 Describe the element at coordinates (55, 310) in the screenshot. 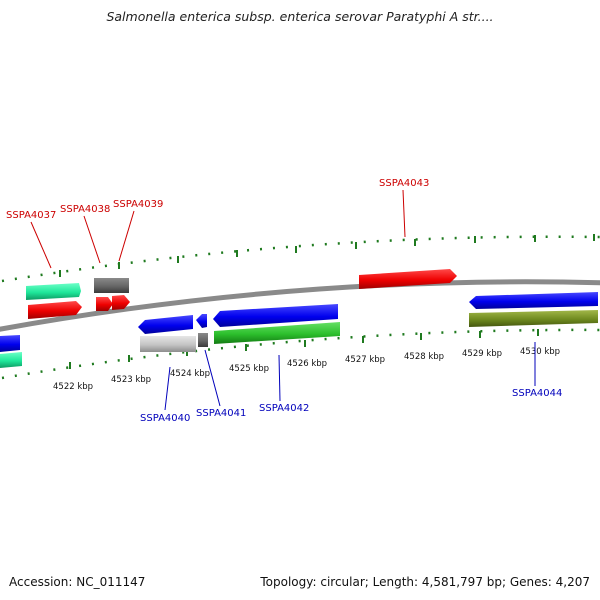

I see `gene-SSPA4037` at that location.